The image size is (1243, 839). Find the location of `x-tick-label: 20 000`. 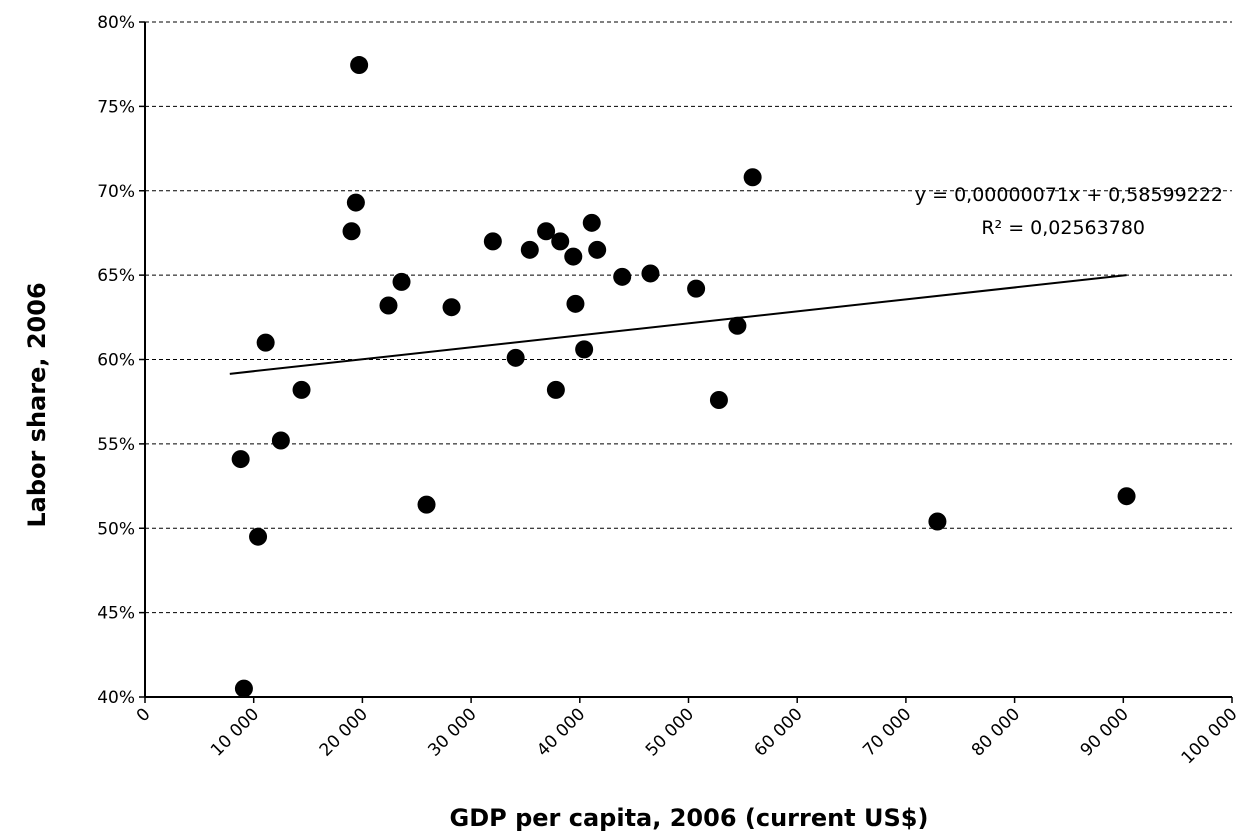

x-tick-label: 20 000 is located at coordinates (344, 732).